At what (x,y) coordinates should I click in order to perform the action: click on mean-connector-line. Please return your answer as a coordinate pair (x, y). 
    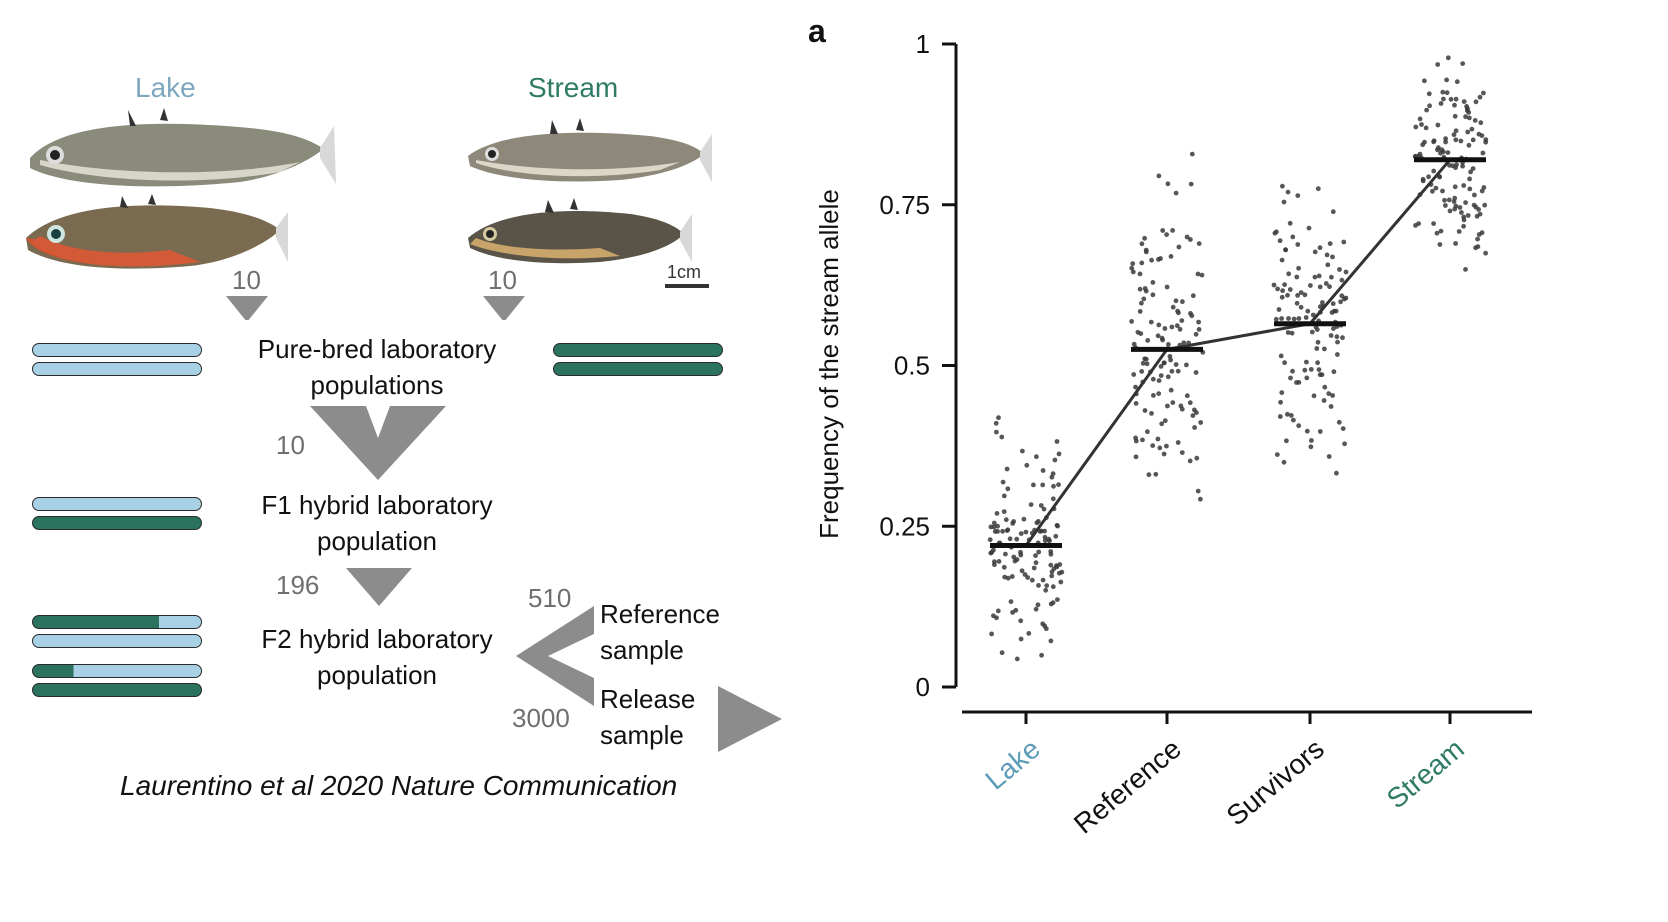
    Looking at the image, I should click on (1238, 352).